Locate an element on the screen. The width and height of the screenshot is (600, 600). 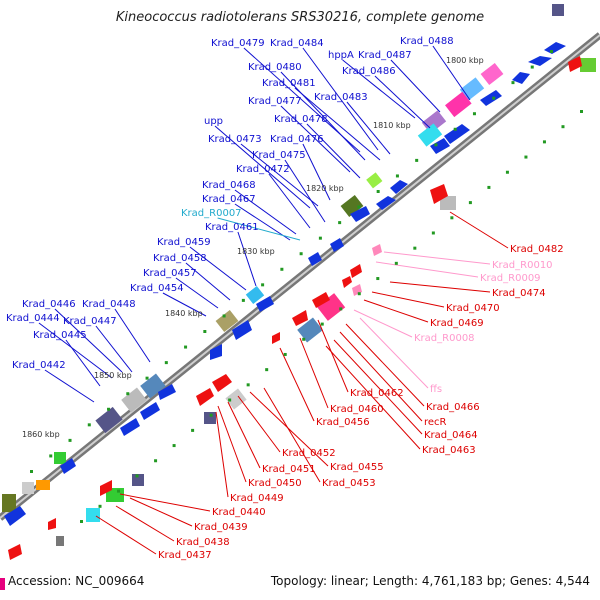
forward-gene-label: Krad_0476 is located at coordinates (297, 139).